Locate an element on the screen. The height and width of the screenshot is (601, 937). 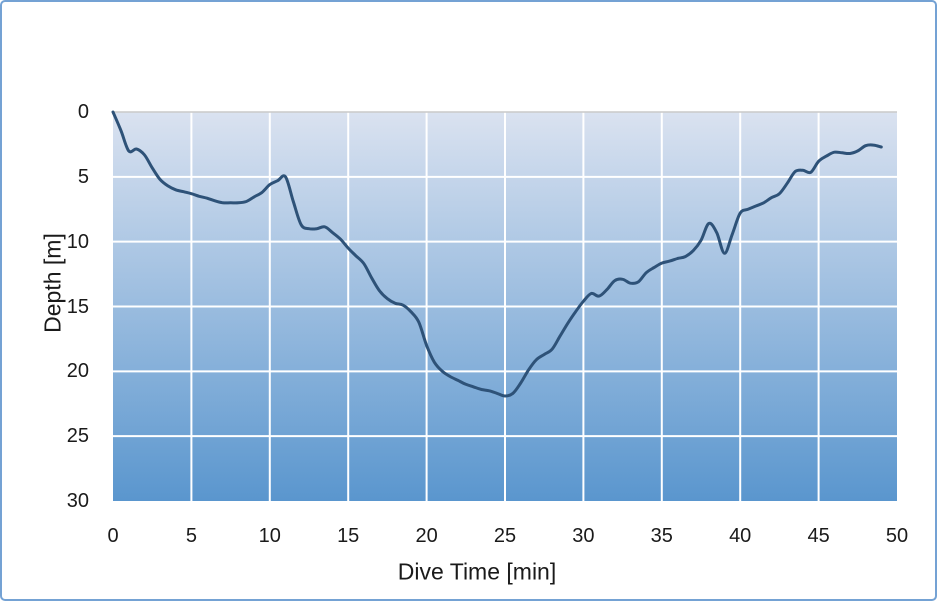
y-tick-label: 10 is located at coordinates (77, 241).